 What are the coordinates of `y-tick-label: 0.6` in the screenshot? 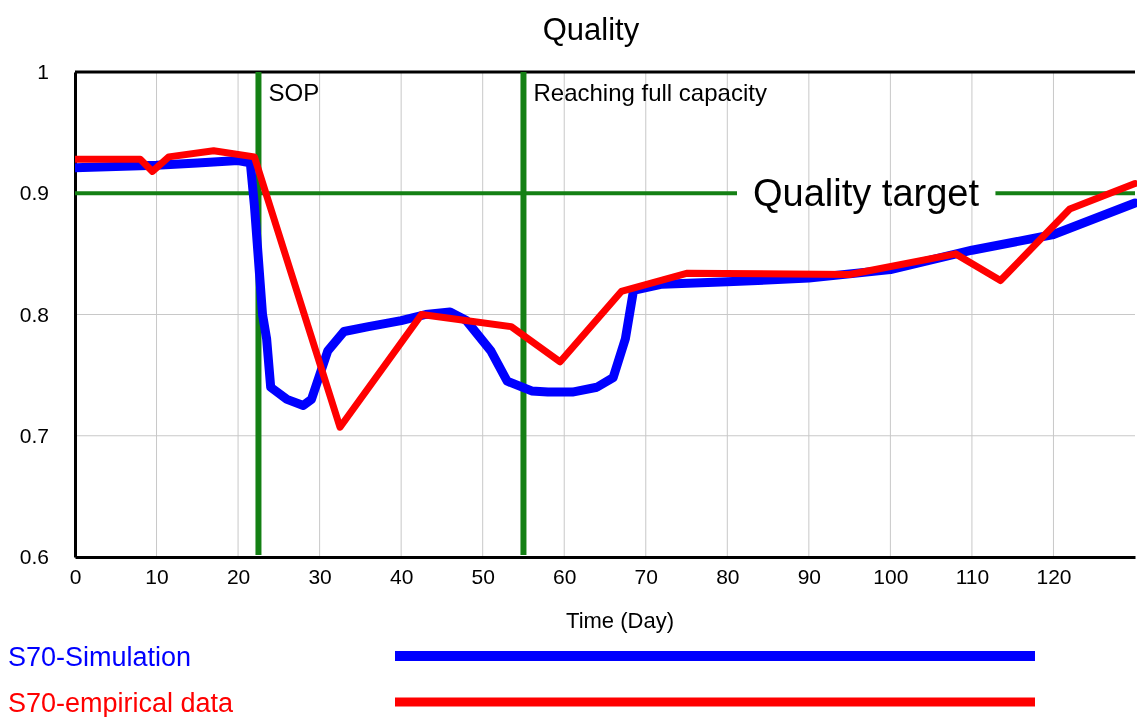 It's located at (34, 557).